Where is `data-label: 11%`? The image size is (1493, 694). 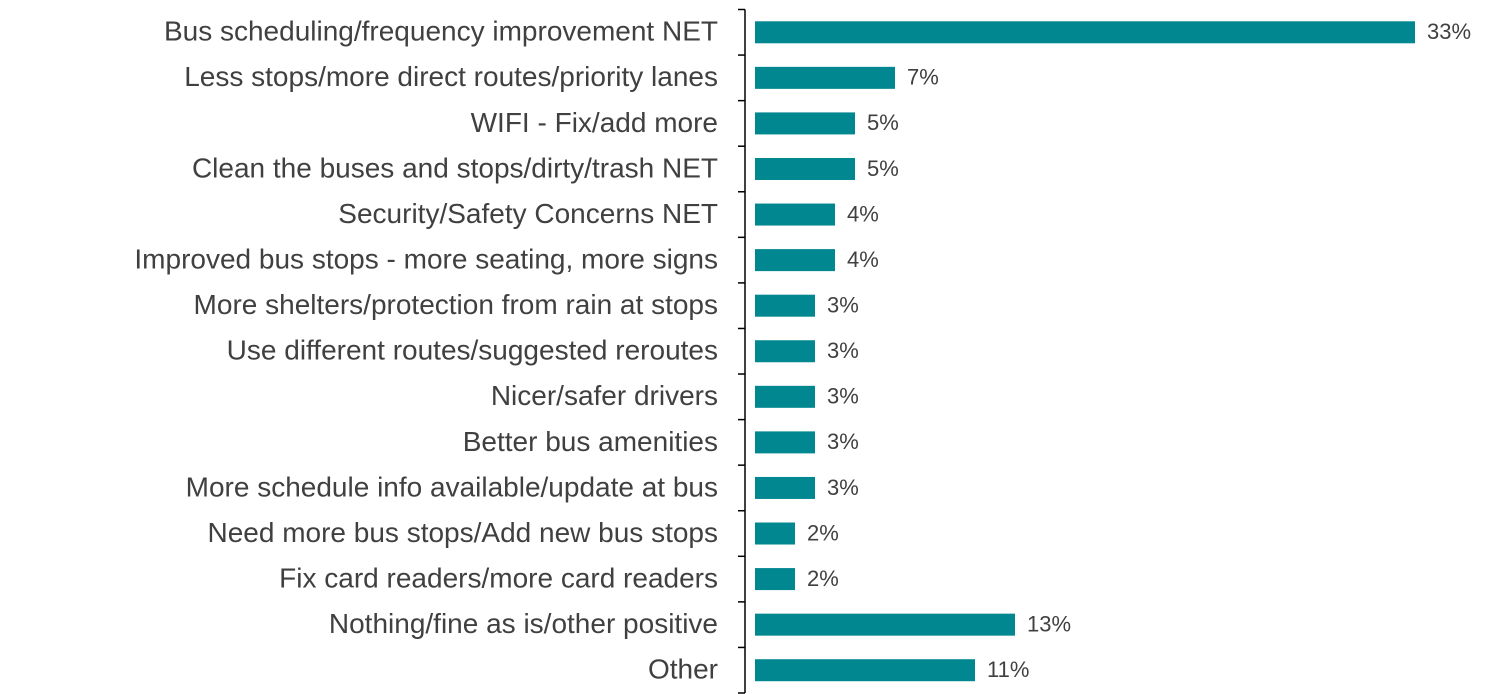 data-label: 11% is located at coordinates (1008, 669).